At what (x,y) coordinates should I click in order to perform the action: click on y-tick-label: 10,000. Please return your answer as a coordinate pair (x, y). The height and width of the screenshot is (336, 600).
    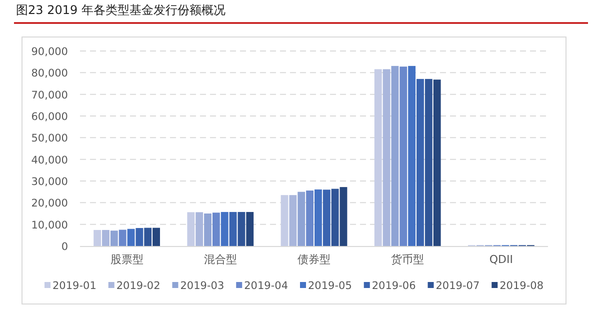
    Looking at the image, I should click on (49, 225).